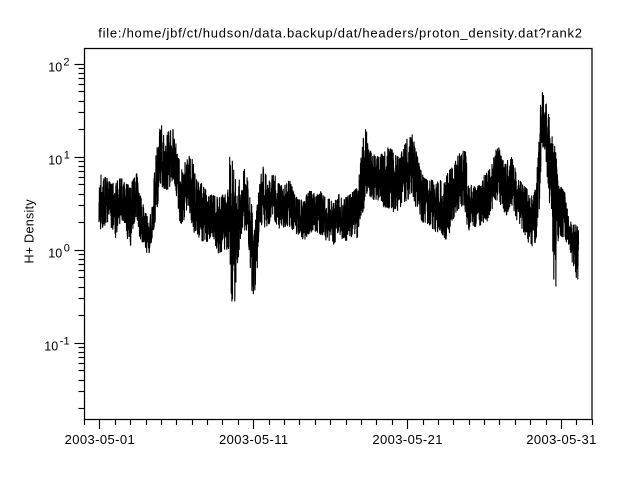 This screenshot has height=480, width=640. I want to click on svg-text: H+ Density, so click(30, 231).